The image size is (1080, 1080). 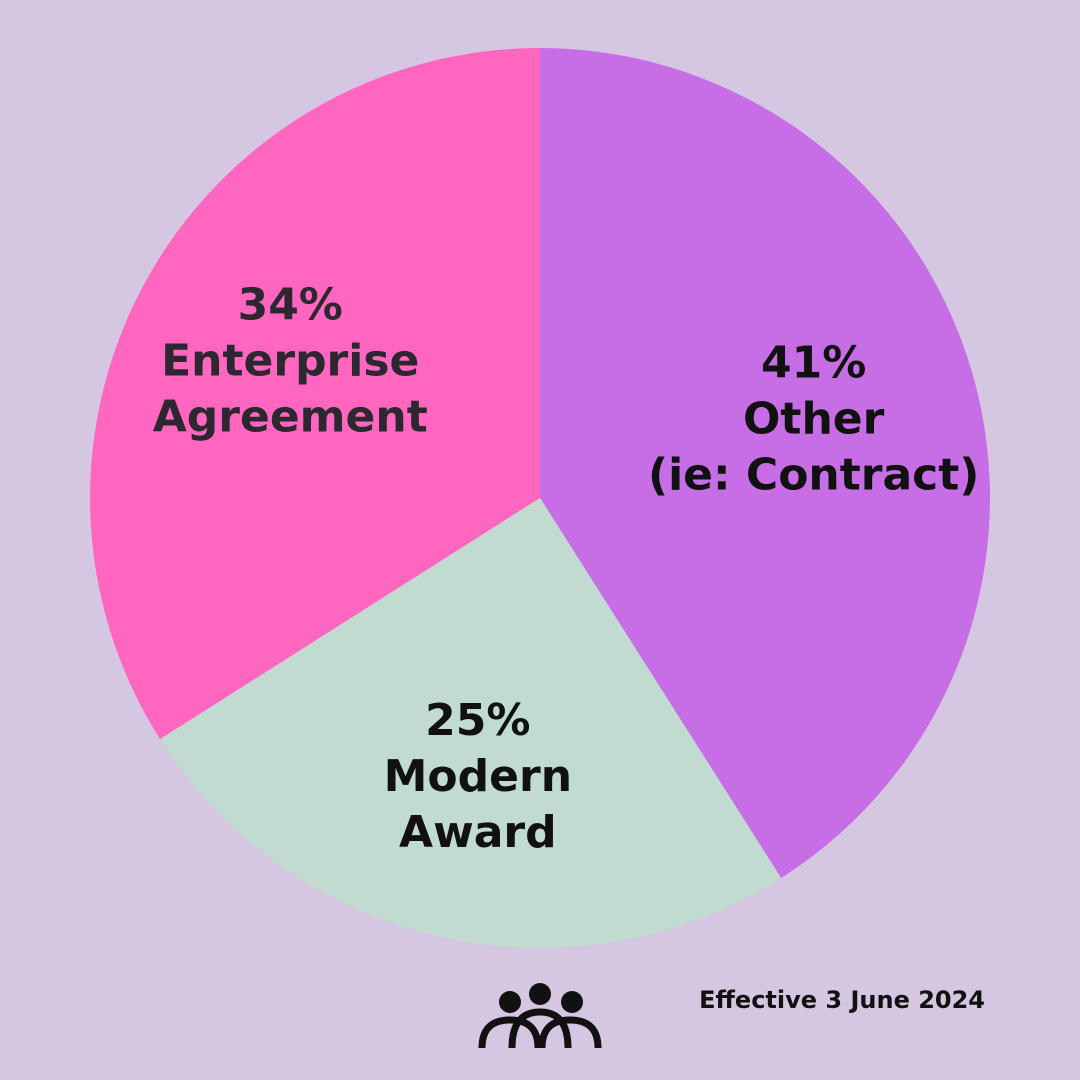 I want to click on slice-name-2-line-2: Agreement, so click(x=290, y=417).